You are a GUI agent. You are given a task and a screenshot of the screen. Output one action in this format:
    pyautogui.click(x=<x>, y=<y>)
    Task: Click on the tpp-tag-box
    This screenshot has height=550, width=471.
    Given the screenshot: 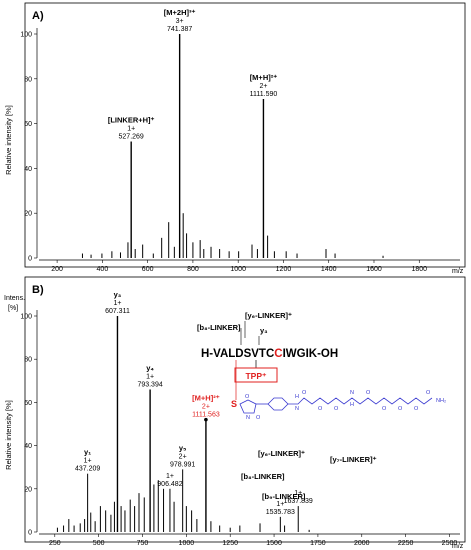 What is the action you would take?
    pyautogui.click(x=256, y=375)
    